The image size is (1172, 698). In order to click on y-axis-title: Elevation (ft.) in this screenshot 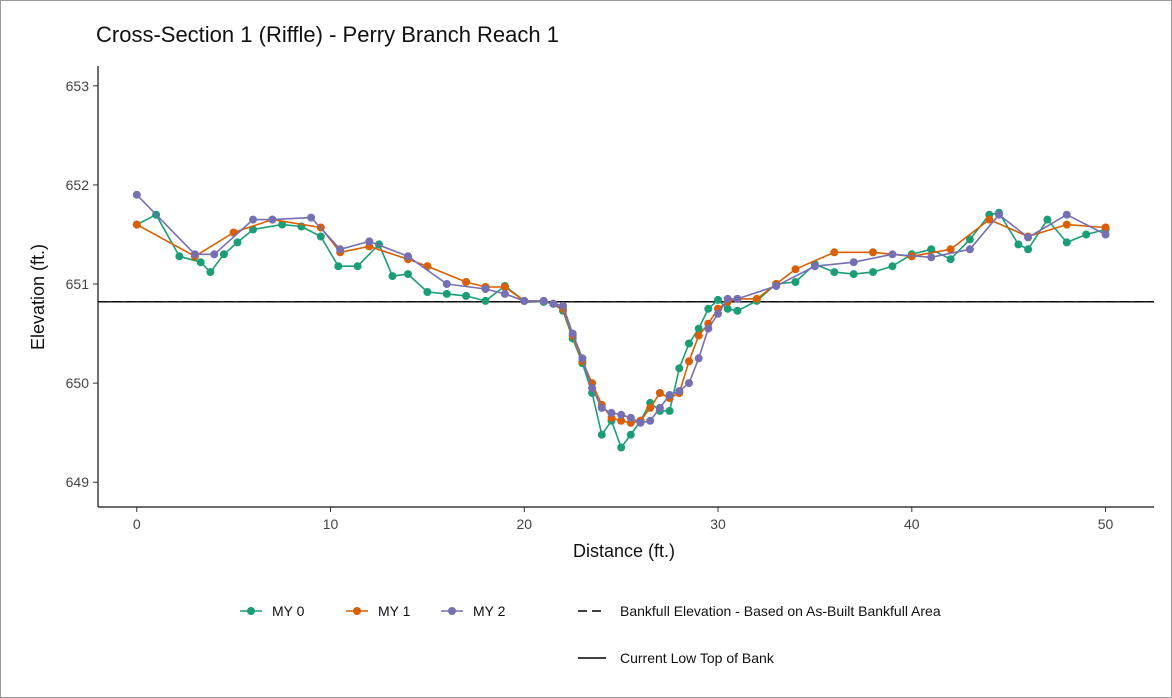, I will do `click(38, 297)`.